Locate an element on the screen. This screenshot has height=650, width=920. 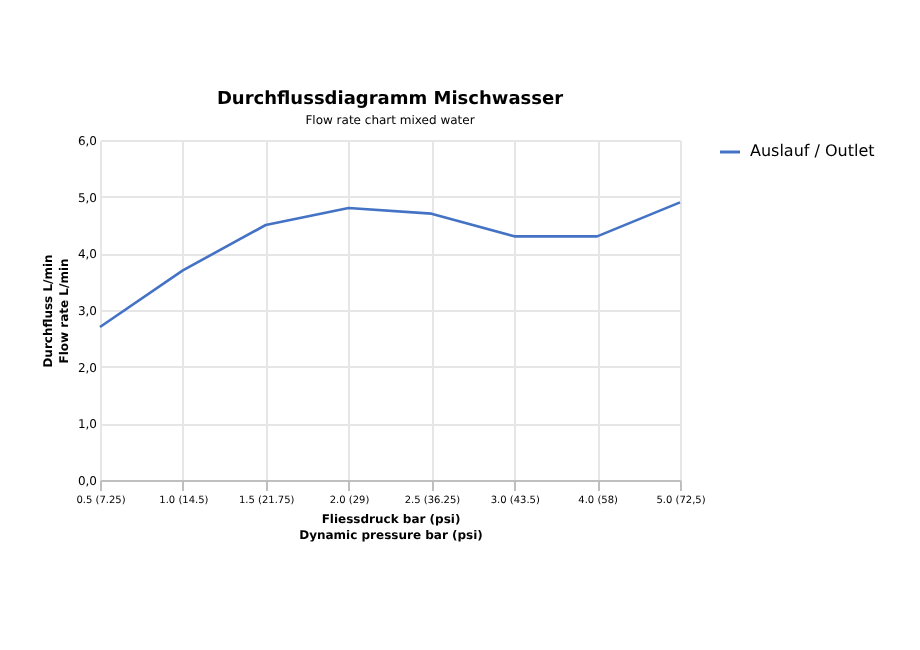
legend-label: Auslauf / Outlet is located at coordinates (812, 151).